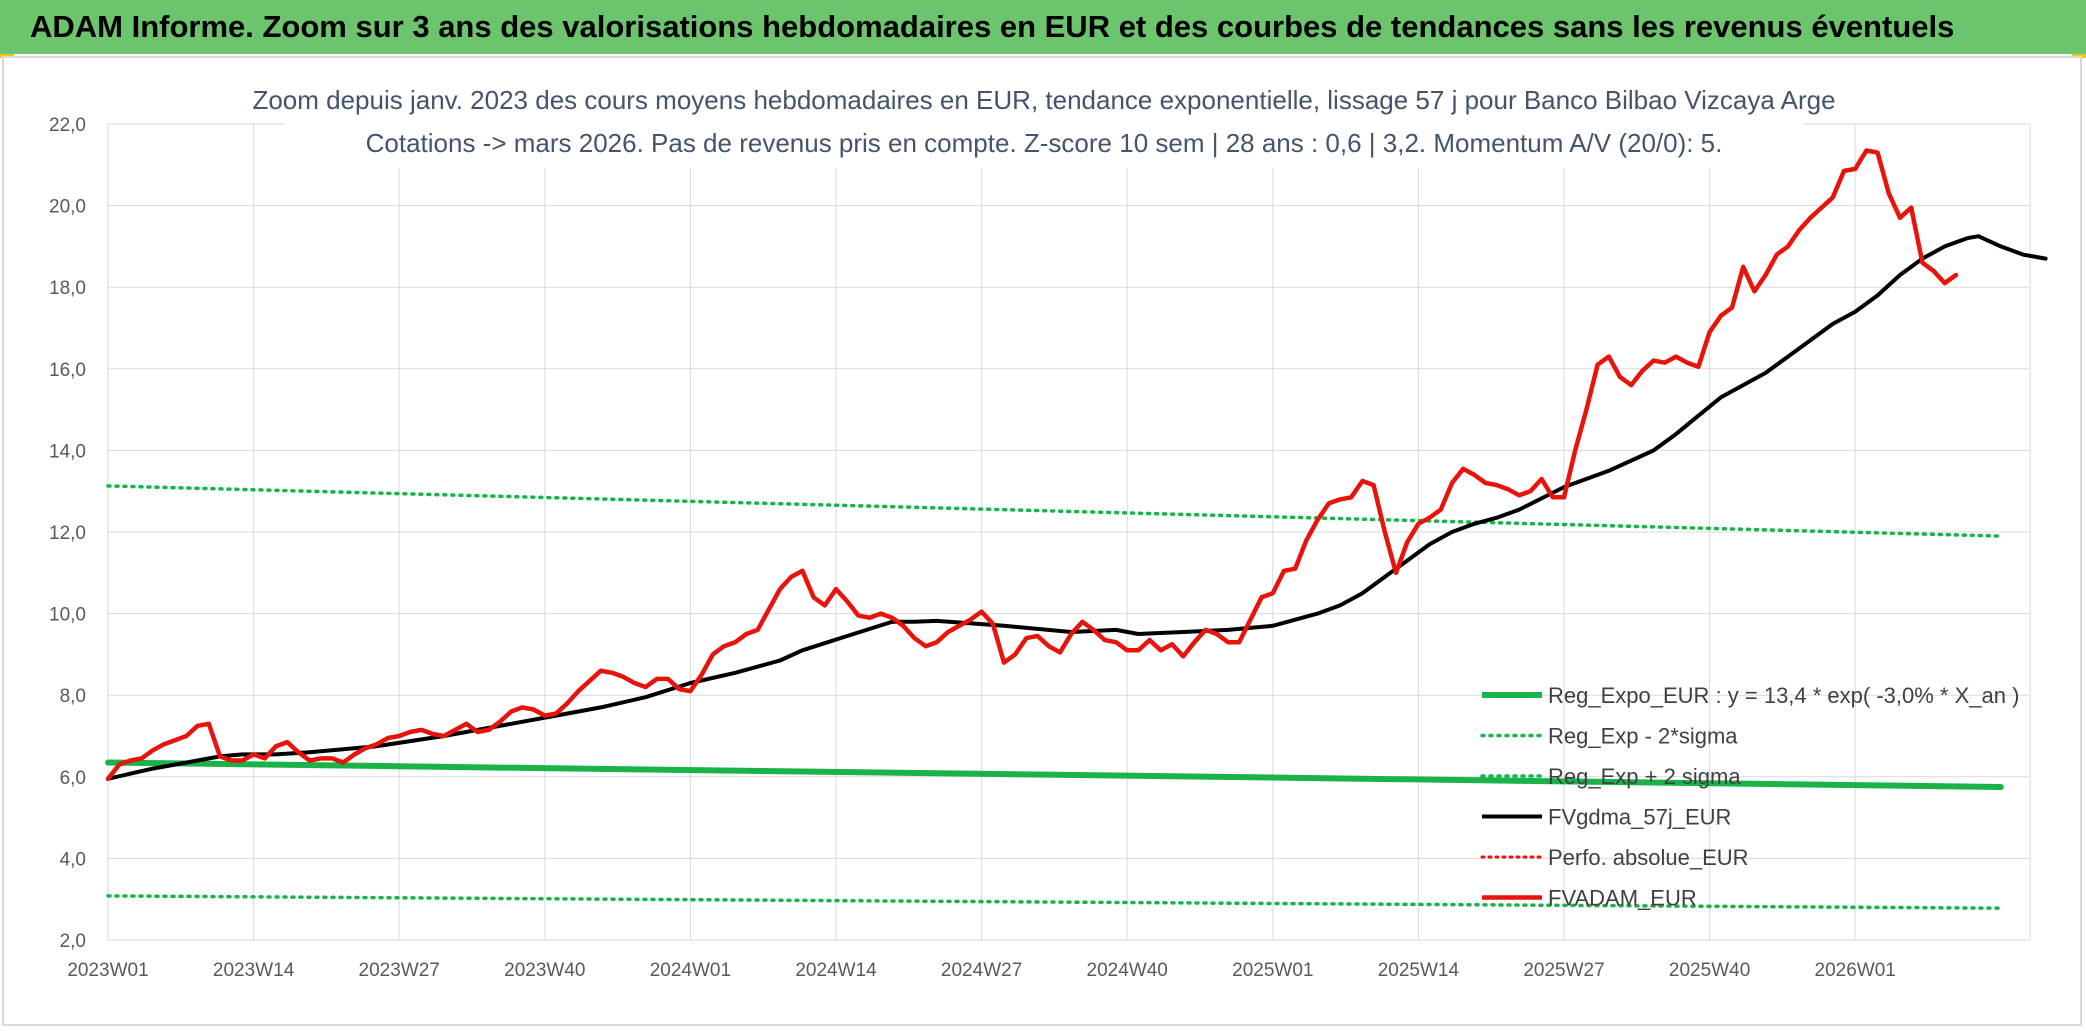 Image resolution: width=2086 pixels, height=1031 pixels. Describe the element at coordinates (67, 451) in the screenshot. I see `y-tick-label: 14,0` at that location.